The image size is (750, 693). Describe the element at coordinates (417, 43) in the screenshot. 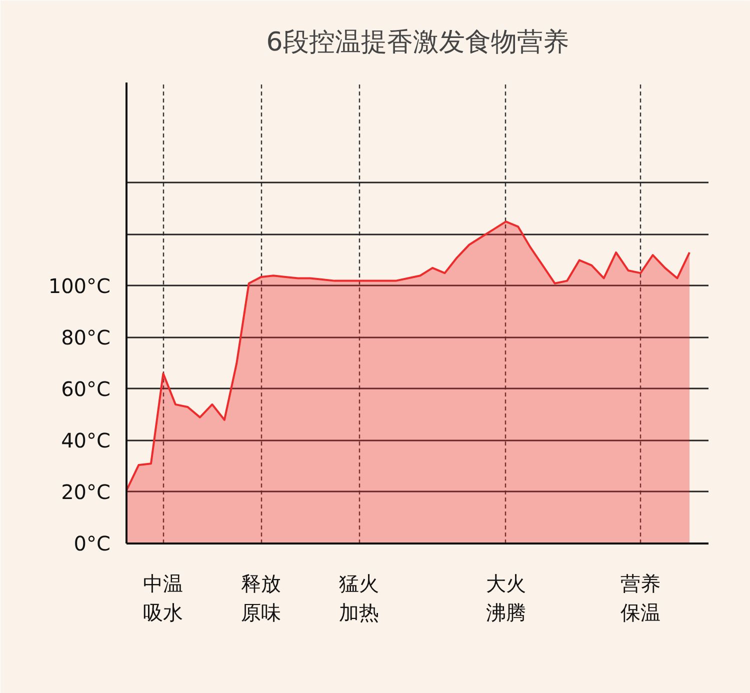

I see `chart-title: 6段控温提香激发食物营养` at that location.